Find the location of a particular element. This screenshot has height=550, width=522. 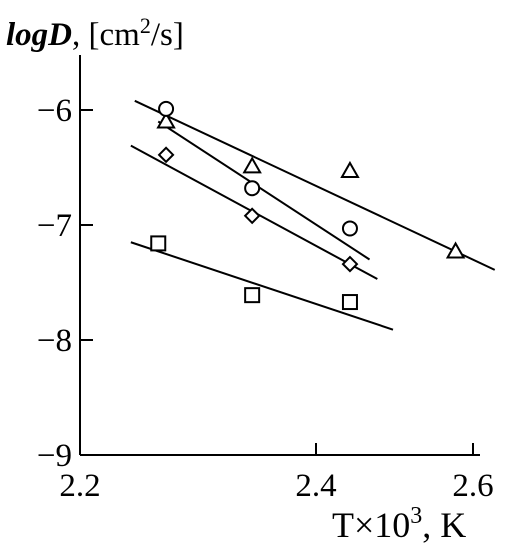

y-tick-label: −6 is located at coordinates (54, 111).